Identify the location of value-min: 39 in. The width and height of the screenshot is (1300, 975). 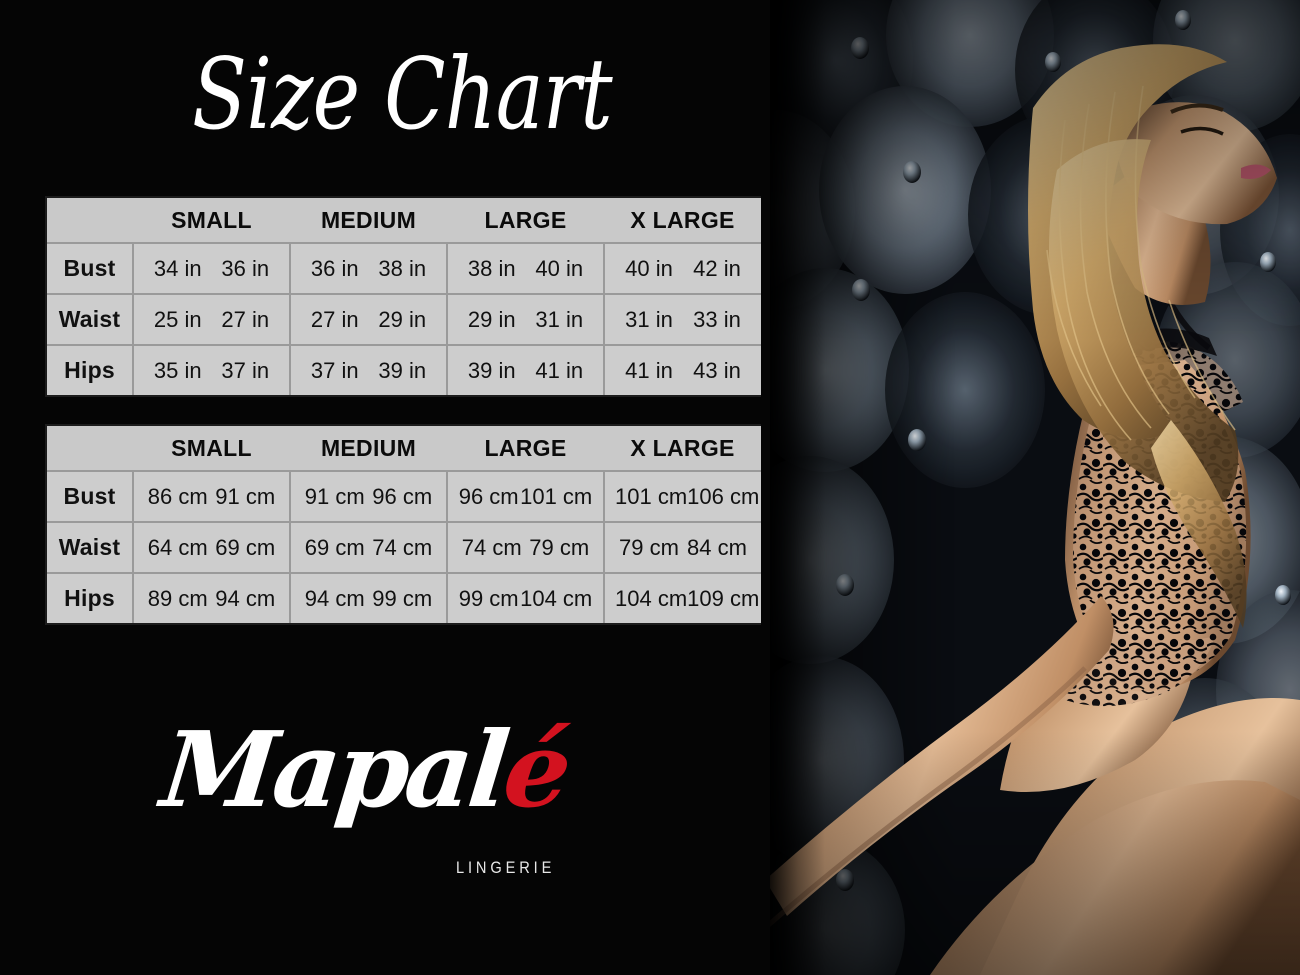
(491, 370).